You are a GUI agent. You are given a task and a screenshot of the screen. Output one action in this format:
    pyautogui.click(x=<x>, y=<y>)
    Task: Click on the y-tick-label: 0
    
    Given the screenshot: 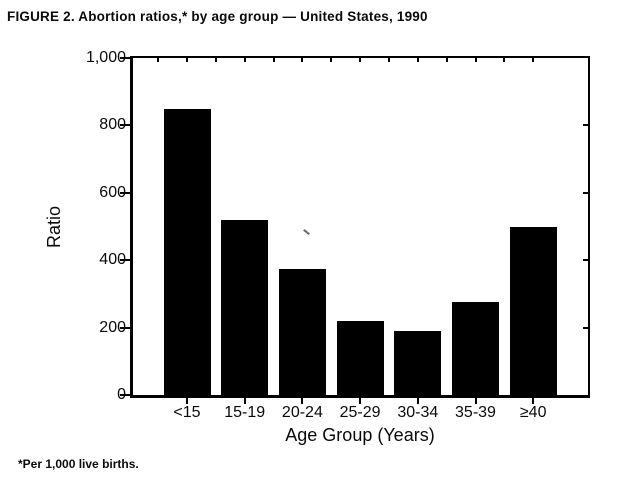 What is the action you would take?
    pyautogui.click(x=121, y=394)
    